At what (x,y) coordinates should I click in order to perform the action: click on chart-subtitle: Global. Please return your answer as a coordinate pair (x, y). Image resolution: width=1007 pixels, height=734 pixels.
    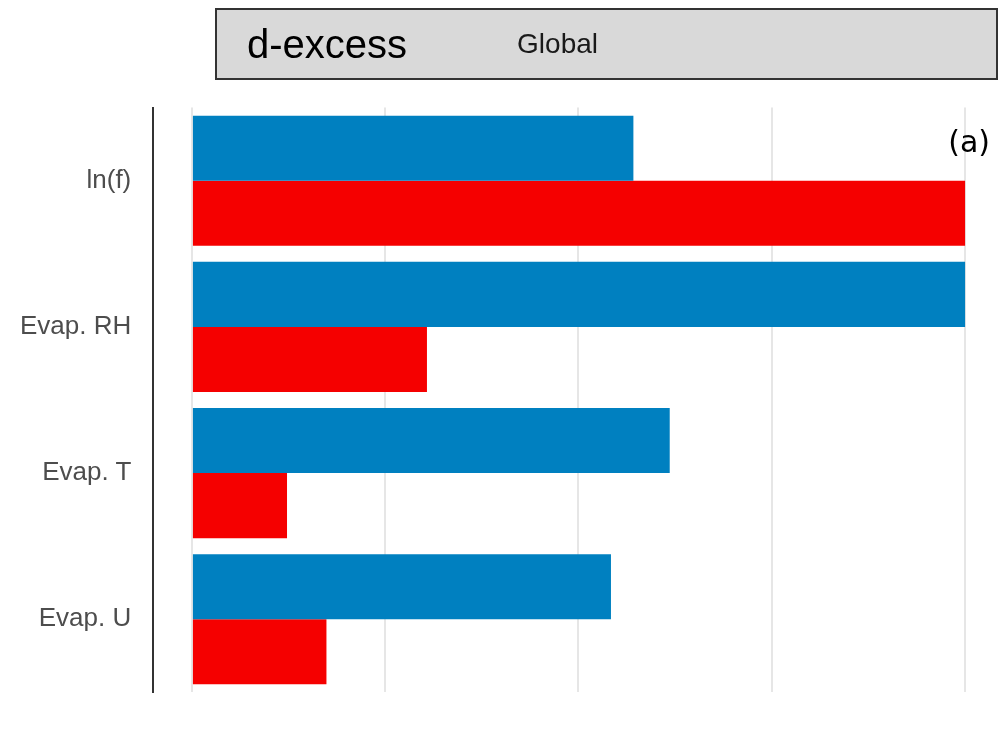
    Looking at the image, I should click on (557, 44).